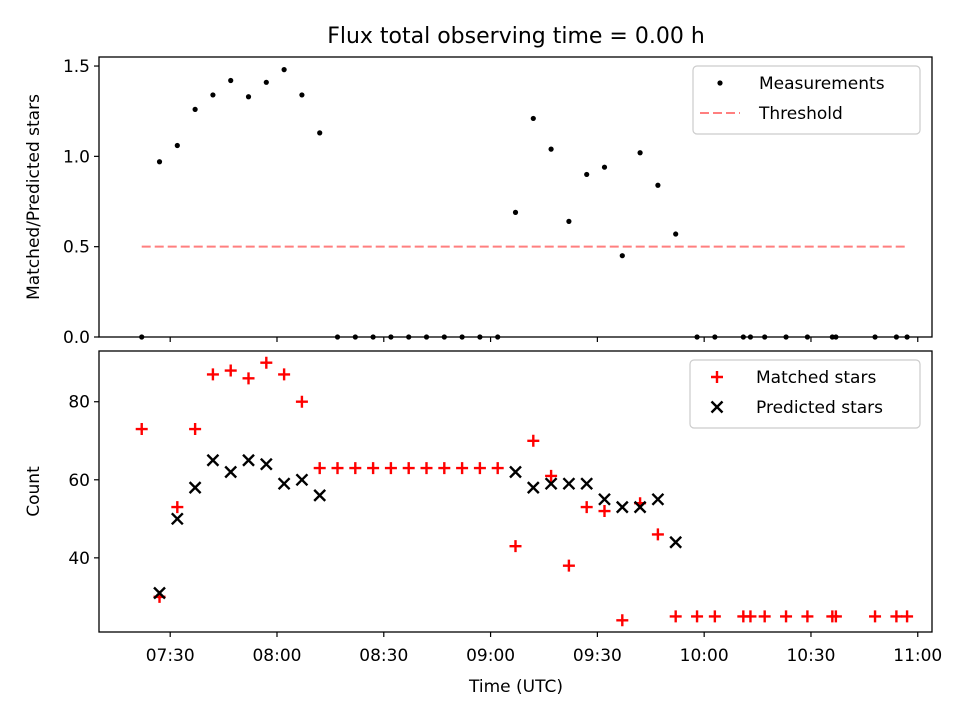 This screenshot has height=724, width=960. Describe the element at coordinates (822, 84) in the screenshot. I see `legend-label: Measurements` at that location.